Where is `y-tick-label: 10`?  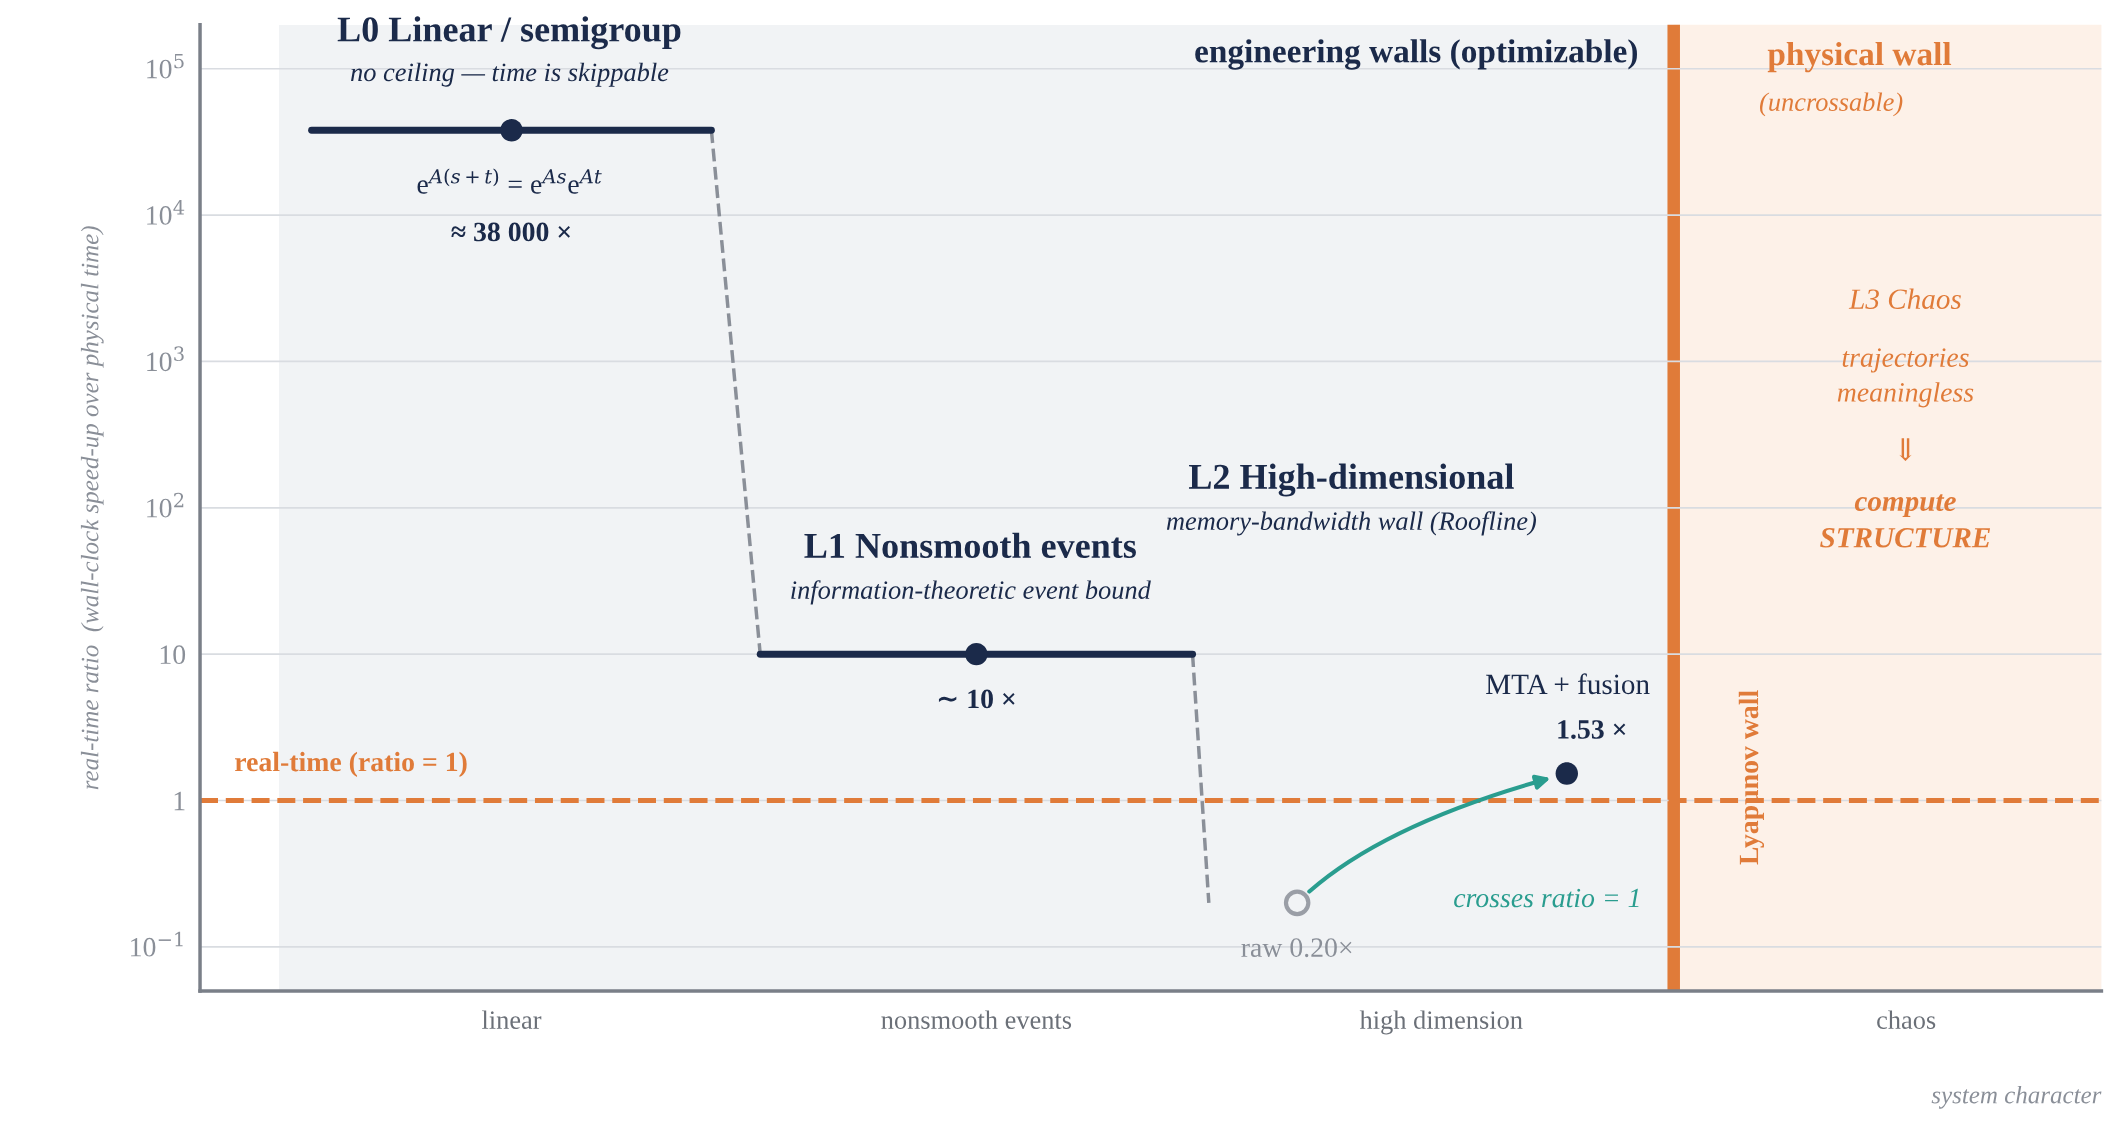
y-tick-label: 10 is located at coordinates (173, 655).